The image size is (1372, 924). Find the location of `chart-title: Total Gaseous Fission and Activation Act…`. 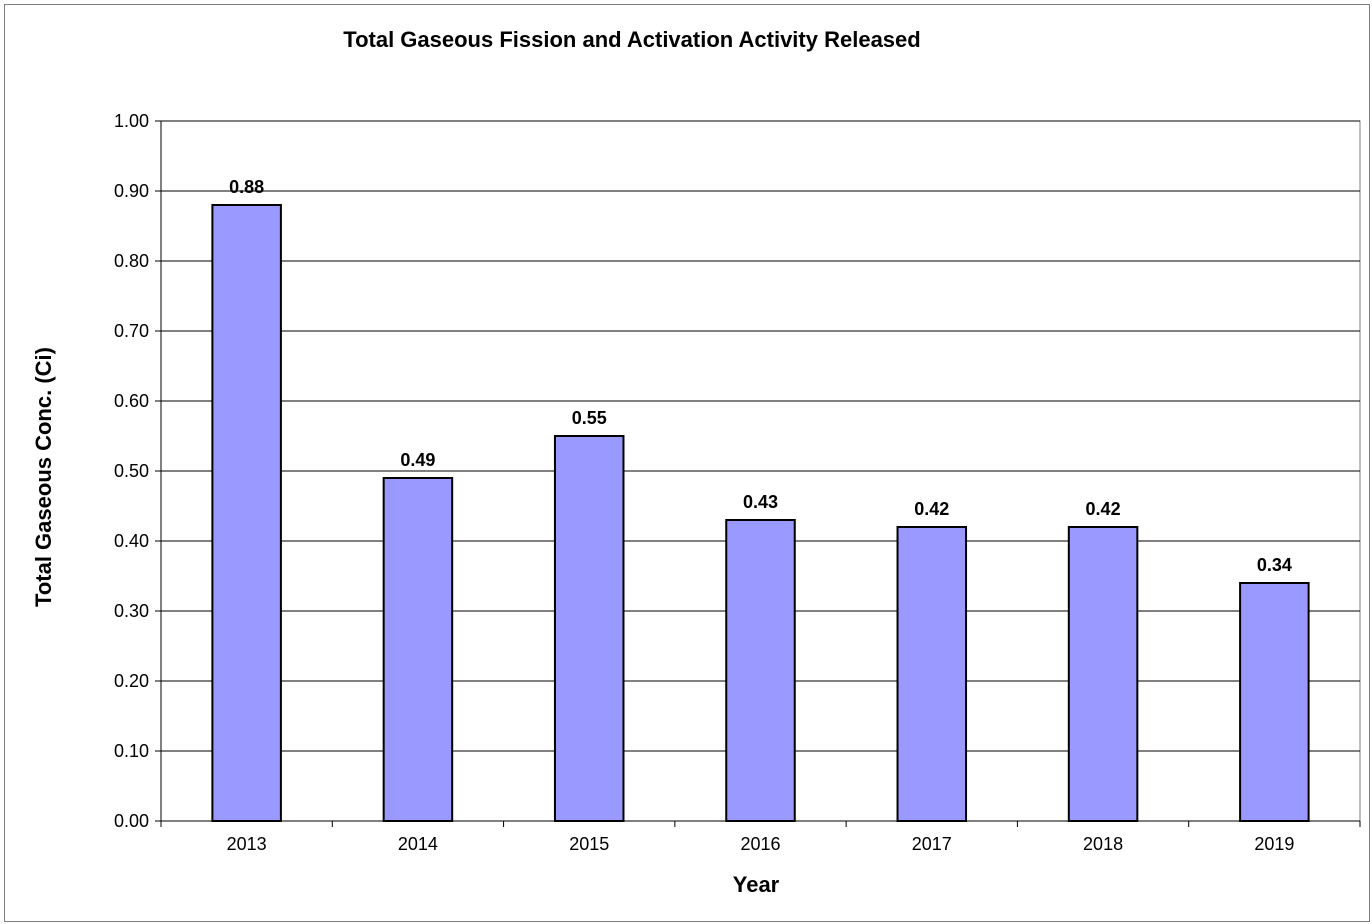

chart-title: Total Gaseous Fission and Activation Act… is located at coordinates (631, 39).